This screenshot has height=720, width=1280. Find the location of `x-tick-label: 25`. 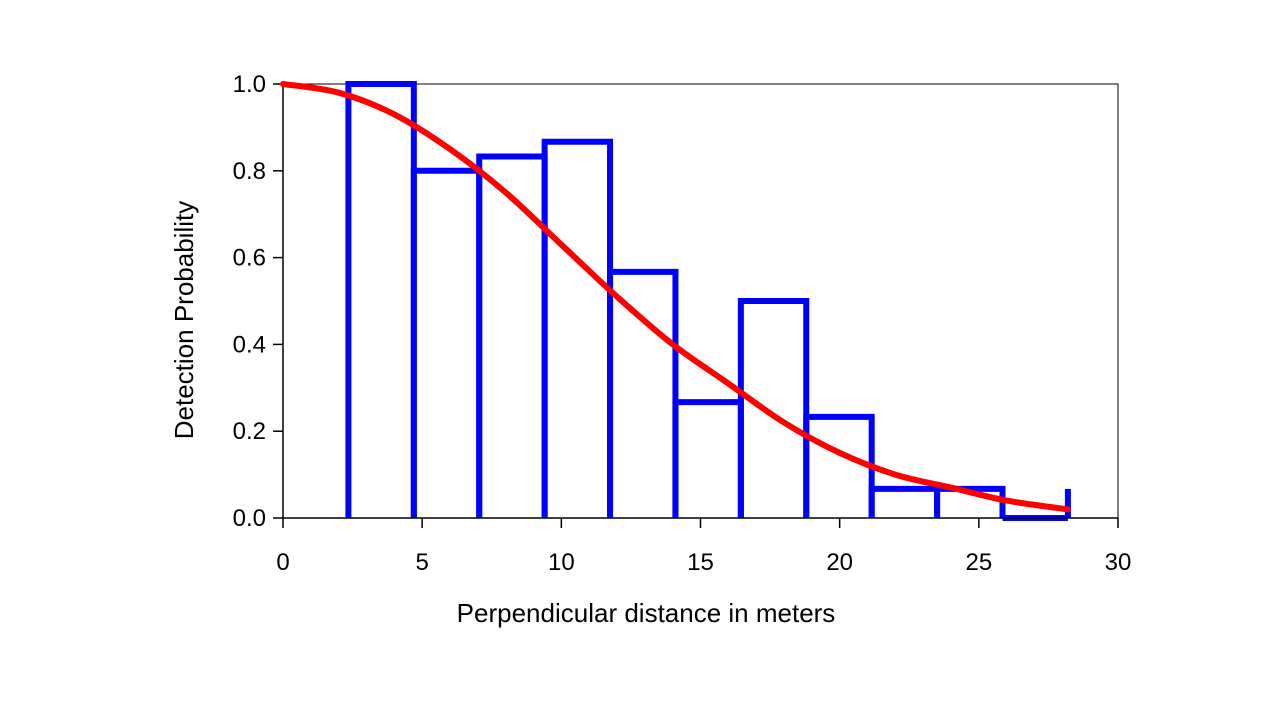

x-tick-label: 25 is located at coordinates (978, 562).